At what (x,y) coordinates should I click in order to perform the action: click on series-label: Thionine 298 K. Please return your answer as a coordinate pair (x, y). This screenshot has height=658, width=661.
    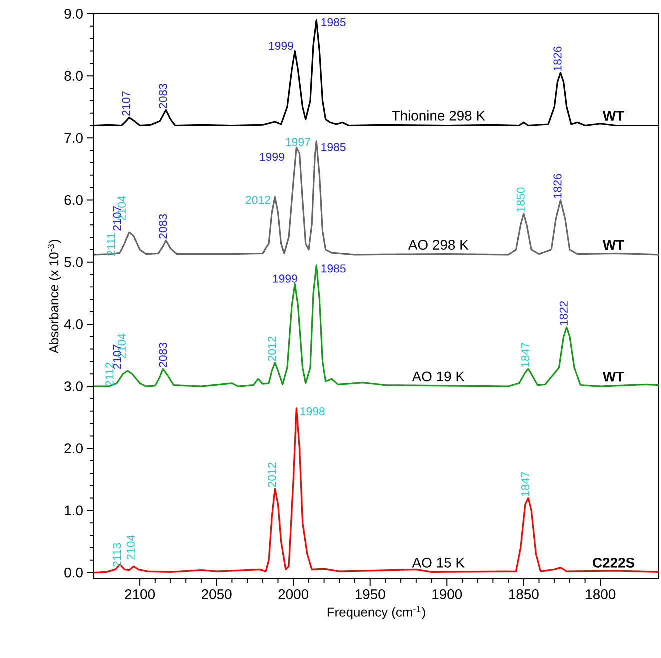
    Looking at the image, I should click on (439, 115).